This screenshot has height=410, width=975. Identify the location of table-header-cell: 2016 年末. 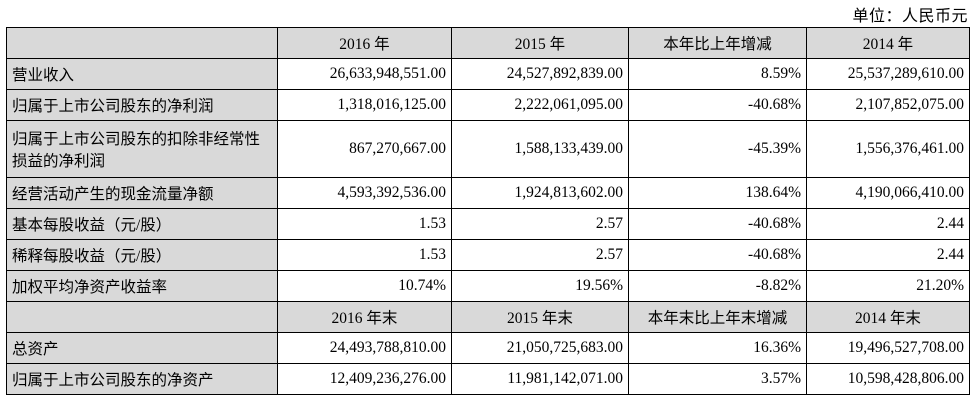
(364, 317).